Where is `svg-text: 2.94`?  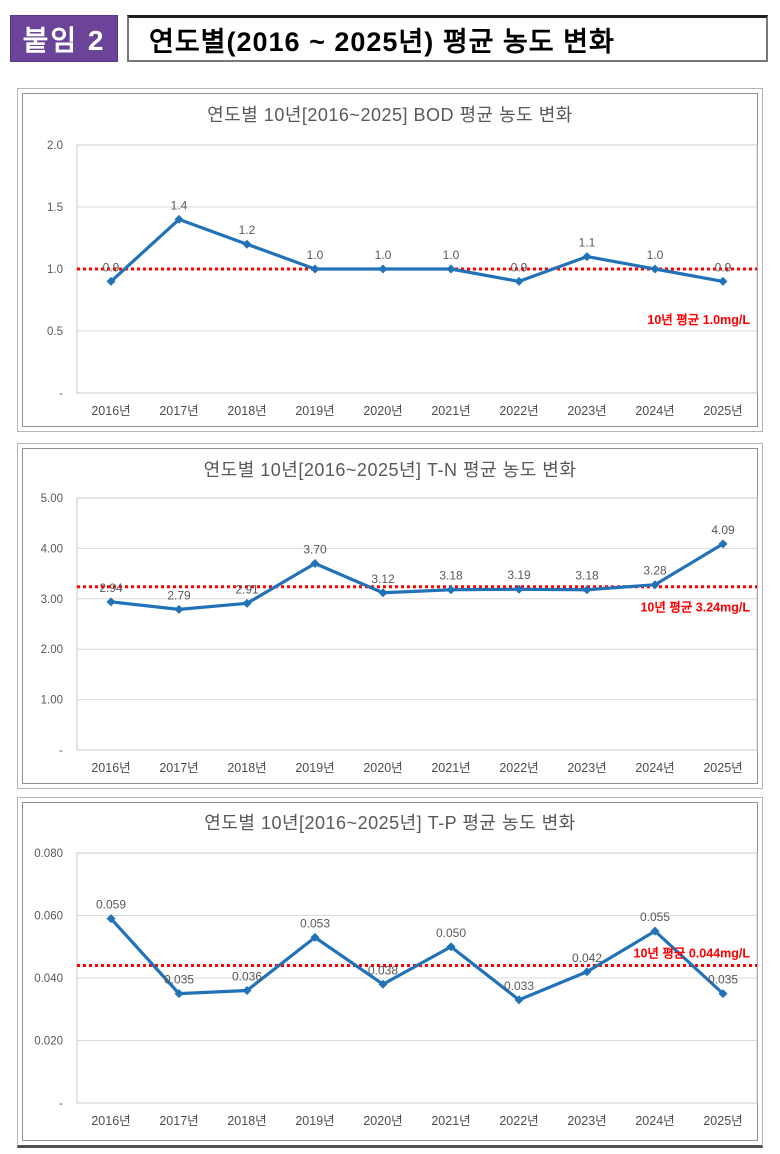 svg-text: 2.94 is located at coordinates (111, 588).